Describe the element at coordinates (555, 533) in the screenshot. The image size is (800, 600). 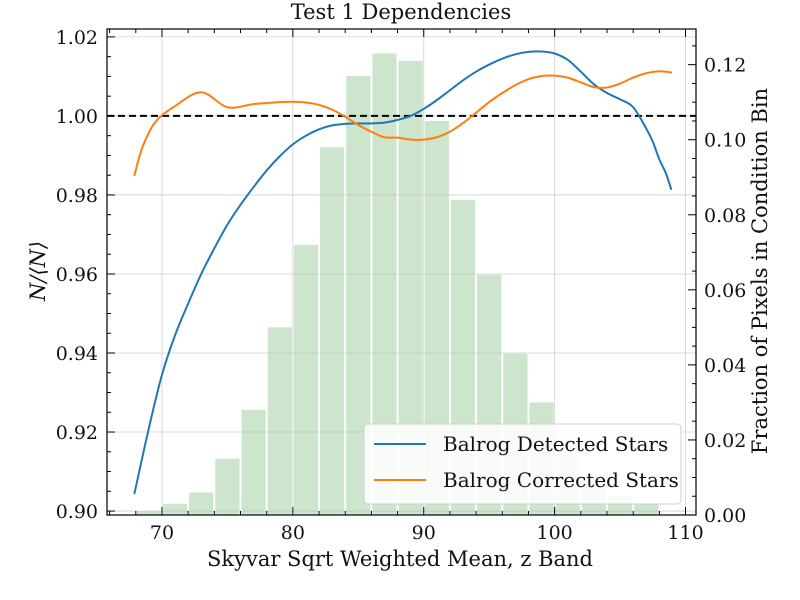
I see `x-tick-label: 100` at that location.